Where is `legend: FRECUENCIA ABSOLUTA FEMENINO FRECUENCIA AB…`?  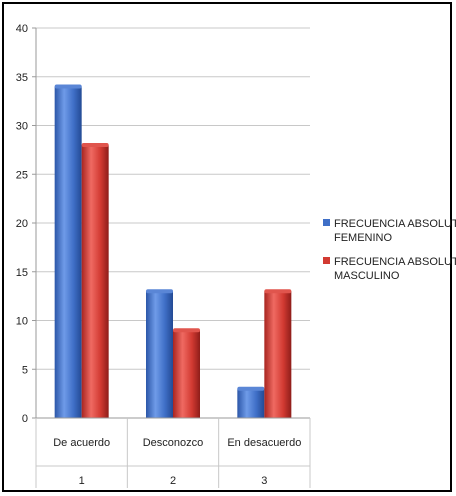
legend: FRECUENCIA ABSOLUTA FEMENINO FRECUENCIA AB… is located at coordinates (389, 250).